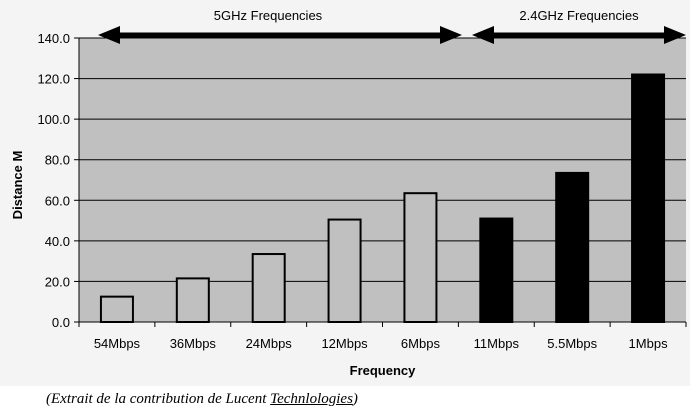 Image resolution: width=696 pixels, height=418 pixels. I want to click on annotation-label: 5GHz Frequencies, so click(268, 15).